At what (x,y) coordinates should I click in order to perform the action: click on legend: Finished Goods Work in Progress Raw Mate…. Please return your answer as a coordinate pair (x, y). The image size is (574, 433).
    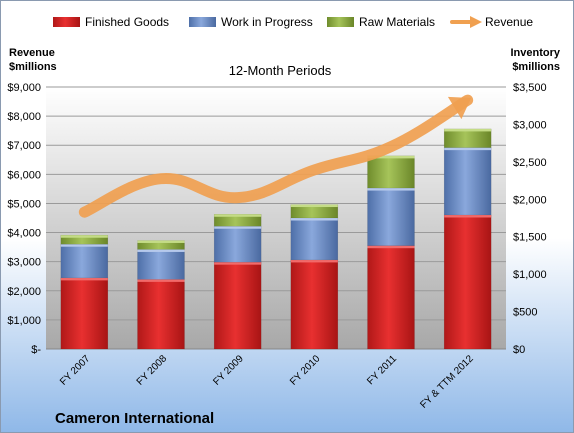
    Looking at the image, I should click on (293, 22).